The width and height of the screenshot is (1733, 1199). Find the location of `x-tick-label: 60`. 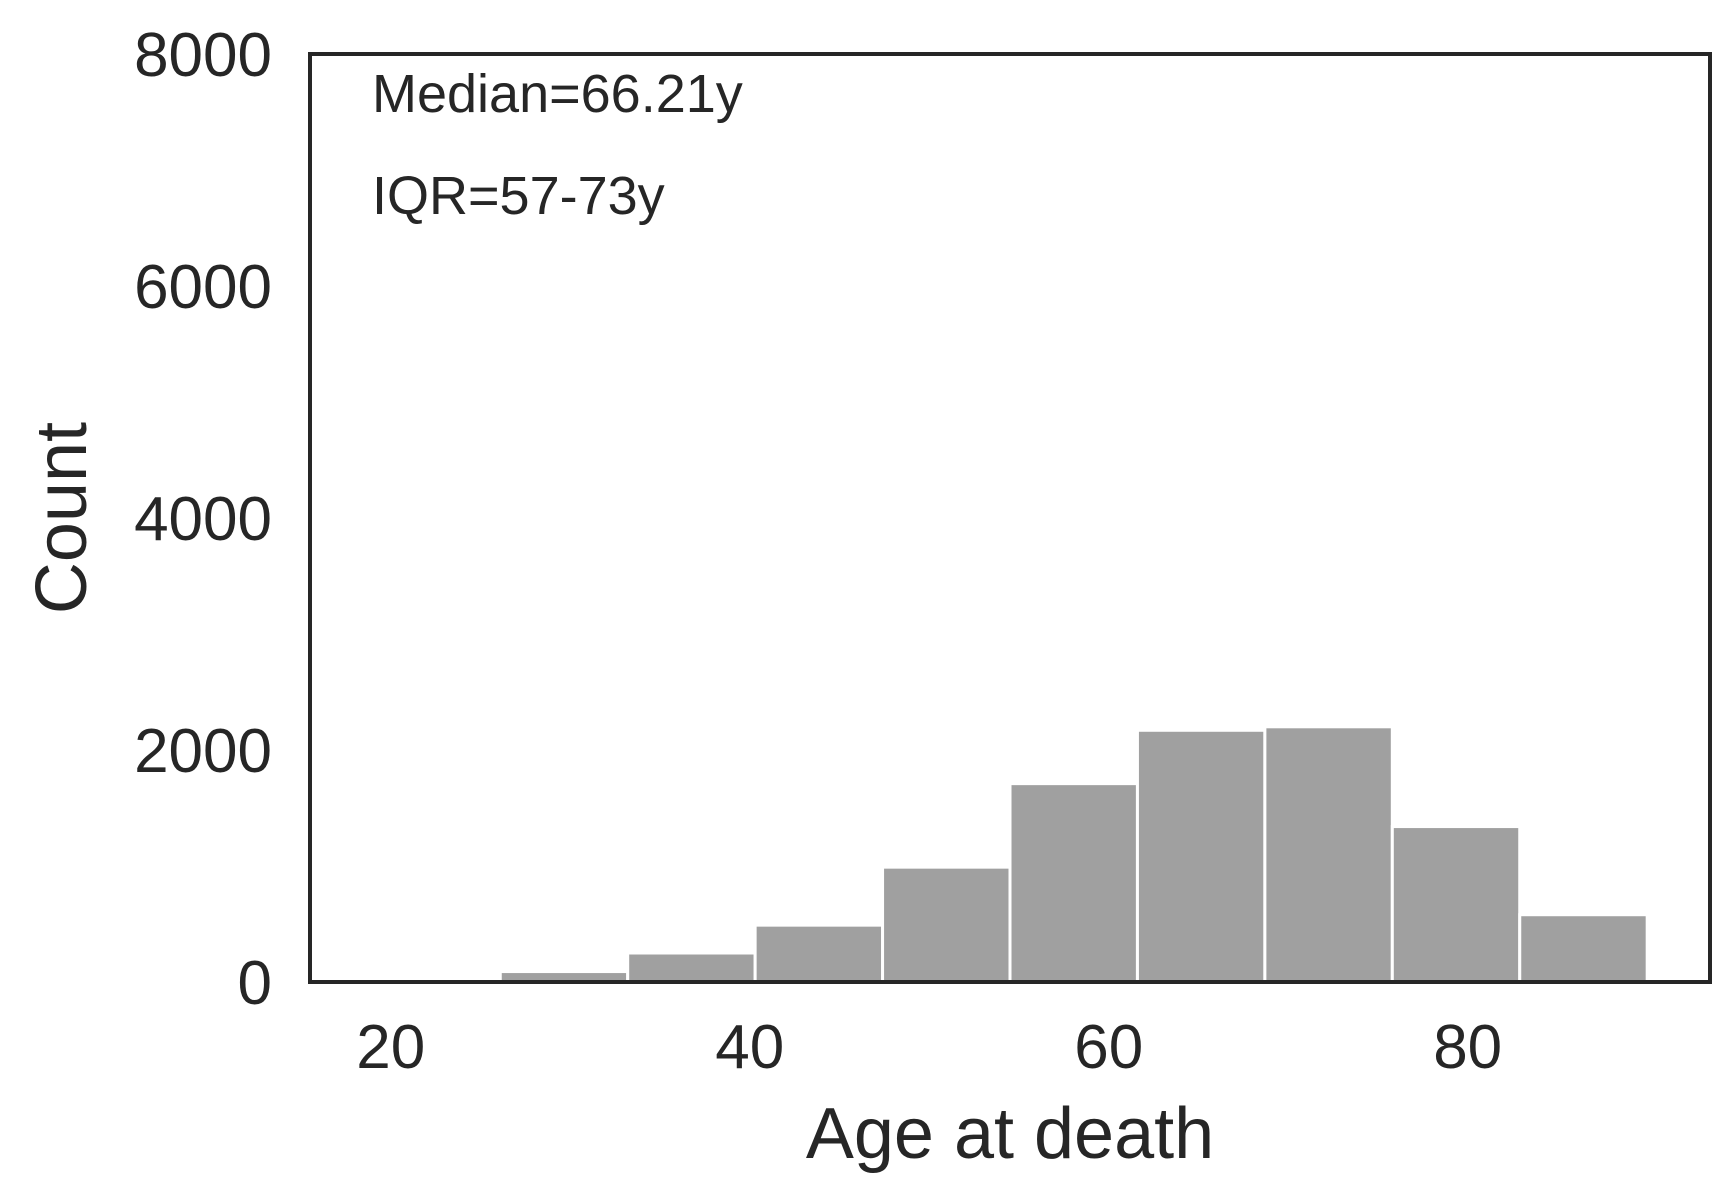

x-tick-label: 60 is located at coordinates (1108, 1047).